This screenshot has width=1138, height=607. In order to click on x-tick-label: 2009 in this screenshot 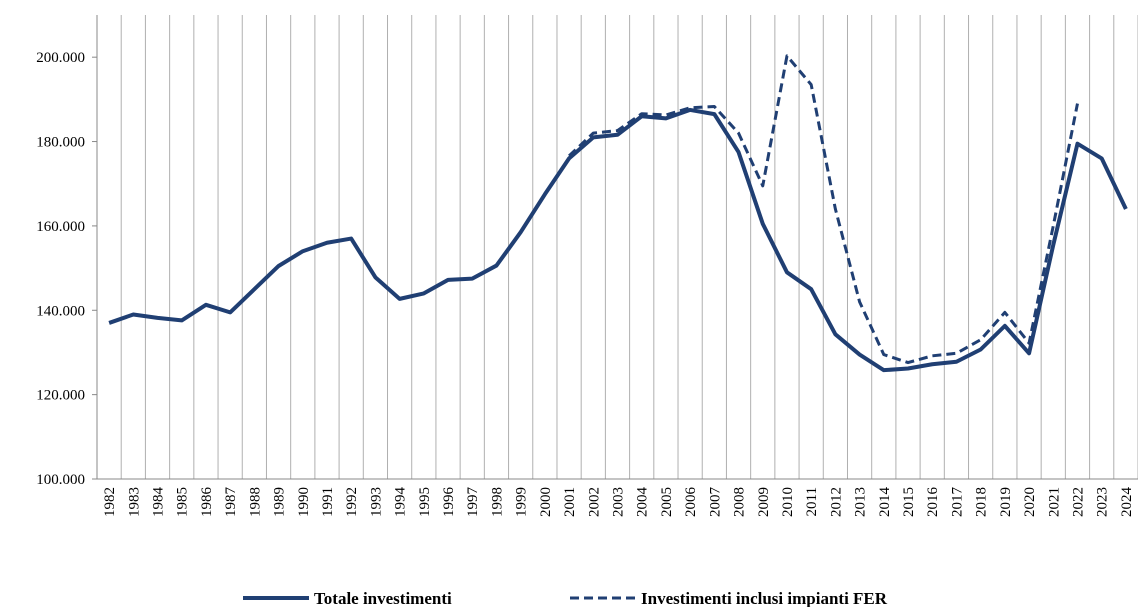, I will do `click(764, 502)`.